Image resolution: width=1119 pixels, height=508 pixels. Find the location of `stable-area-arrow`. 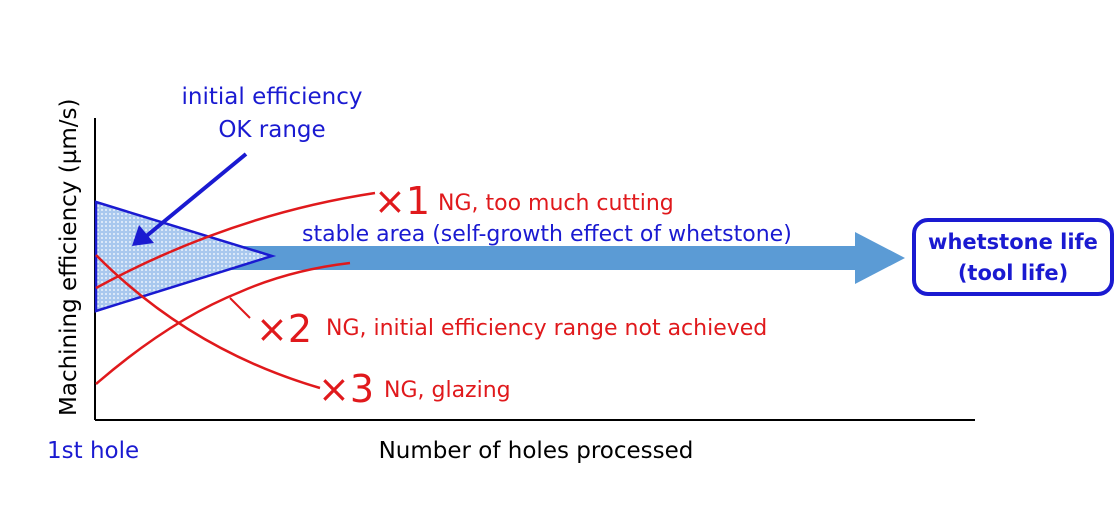

stable-area-arrow is located at coordinates (532, 258).